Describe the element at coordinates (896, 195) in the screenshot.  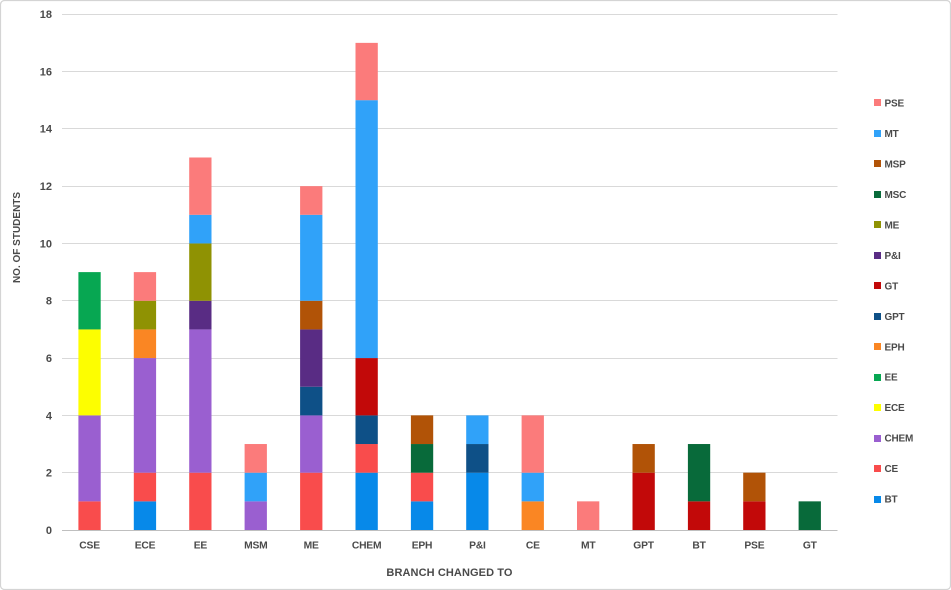
I see `svg-text: MSC` at that location.